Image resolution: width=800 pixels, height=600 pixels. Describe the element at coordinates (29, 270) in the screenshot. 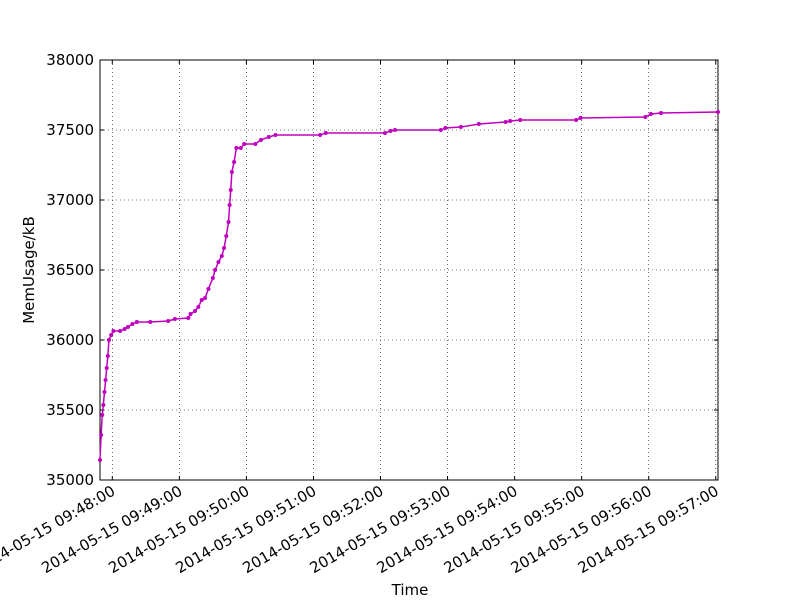

I see `y-axis-label: MemUsage/kB` at that location.